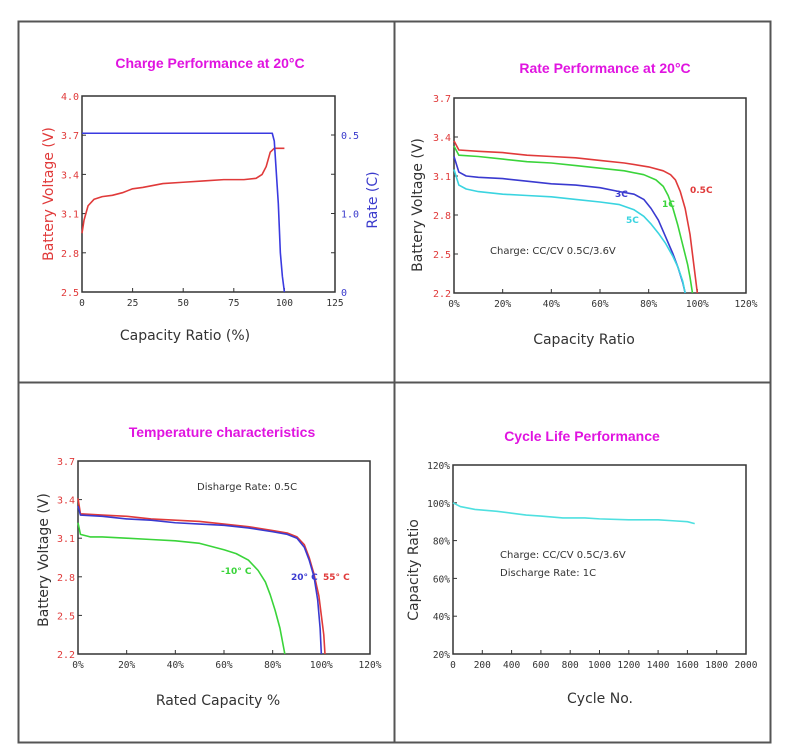 The width and height of the screenshot is (800, 750). What do you see at coordinates (222, 432) in the screenshot?
I see `chart-title: Temperature characteristics` at bounding box center [222, 432].